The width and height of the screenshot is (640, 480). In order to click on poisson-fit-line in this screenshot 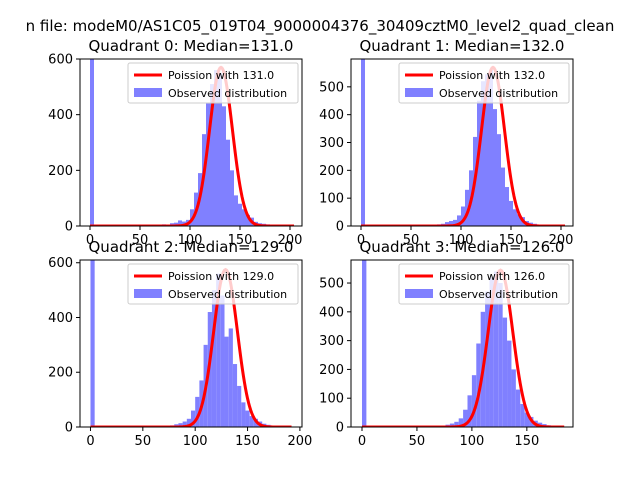, I will do `click(463, 347)`.